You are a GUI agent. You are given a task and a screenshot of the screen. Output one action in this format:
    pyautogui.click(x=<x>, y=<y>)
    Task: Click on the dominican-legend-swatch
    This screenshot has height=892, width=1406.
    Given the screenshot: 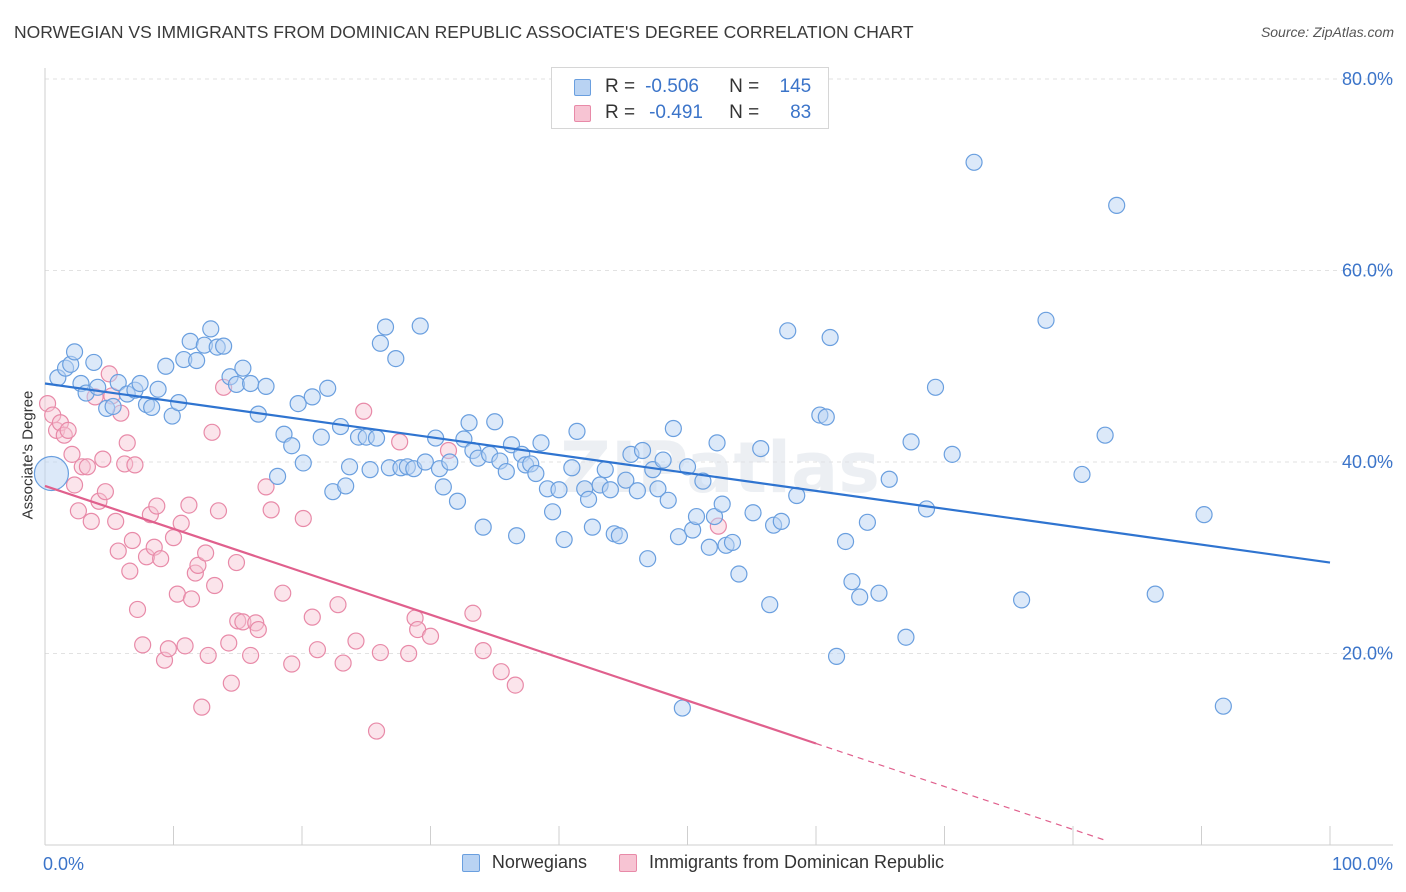 What is the action you would take?
    pyautogui.click(x=627, y=862)
    